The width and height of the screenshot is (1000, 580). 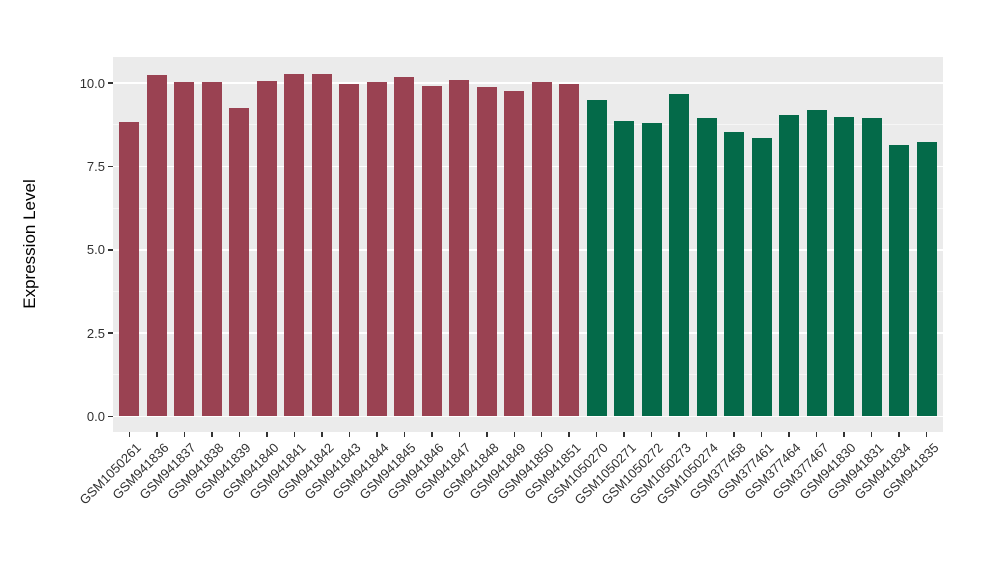 I want to click on bar-GSM941841, so click(x=294, y=245).